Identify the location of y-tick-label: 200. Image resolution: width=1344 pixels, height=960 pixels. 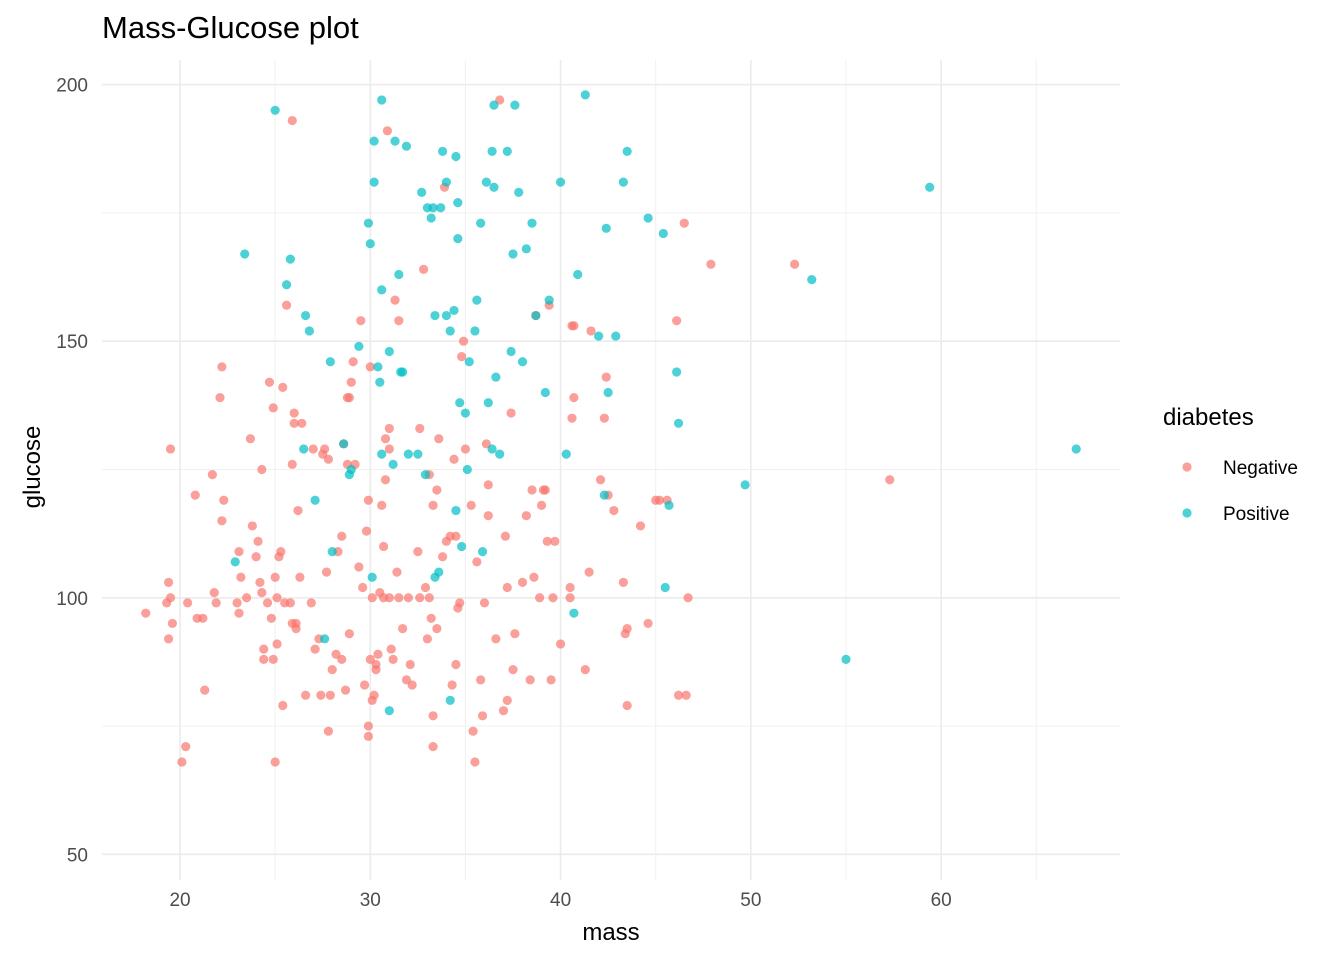
(72, 86).